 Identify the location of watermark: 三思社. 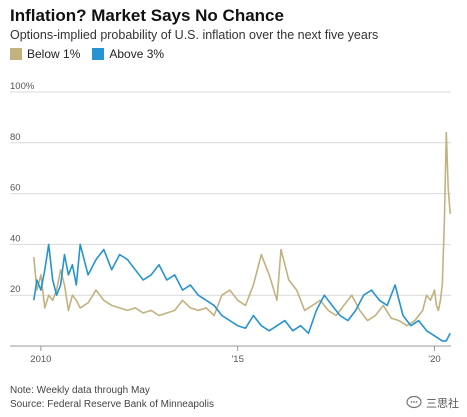
(432, 403).